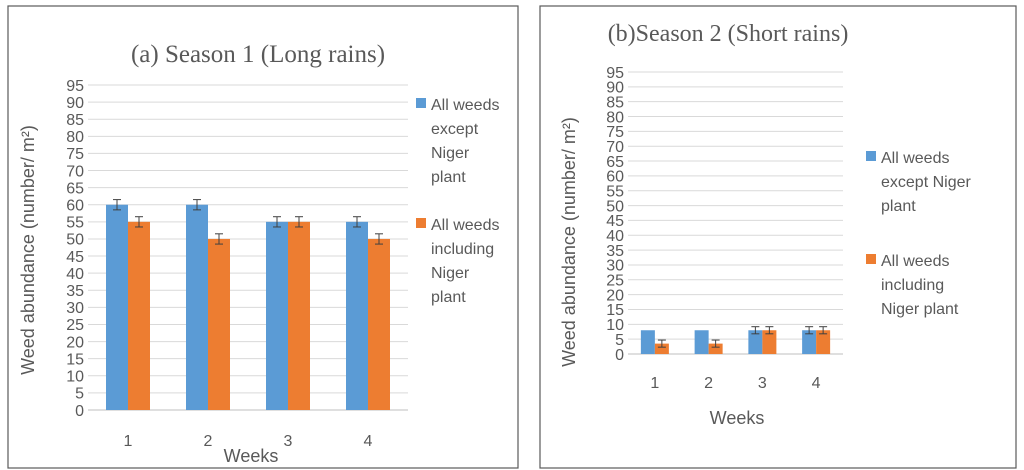  Describe the element at coordinates (737, 418) in the screenshot. I see `chart-b-x-axis-label: Weeks` at that location.